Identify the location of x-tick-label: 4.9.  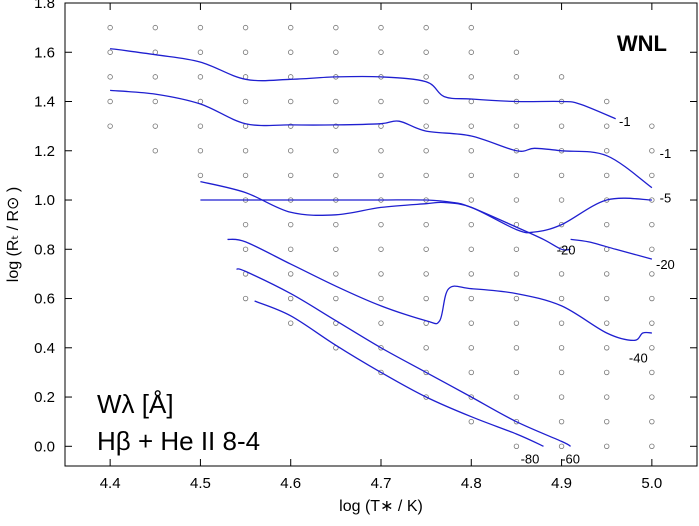
(561, 483).